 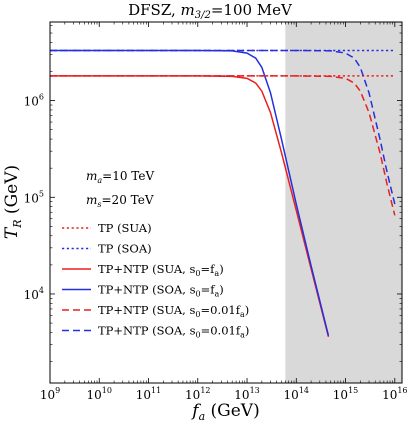 What do you see at coordinates (120, 189) in the screenshot?
I see `parameter-annotations: ma=10 TeV ms=20 TeV` at bounding box center [120, 189].